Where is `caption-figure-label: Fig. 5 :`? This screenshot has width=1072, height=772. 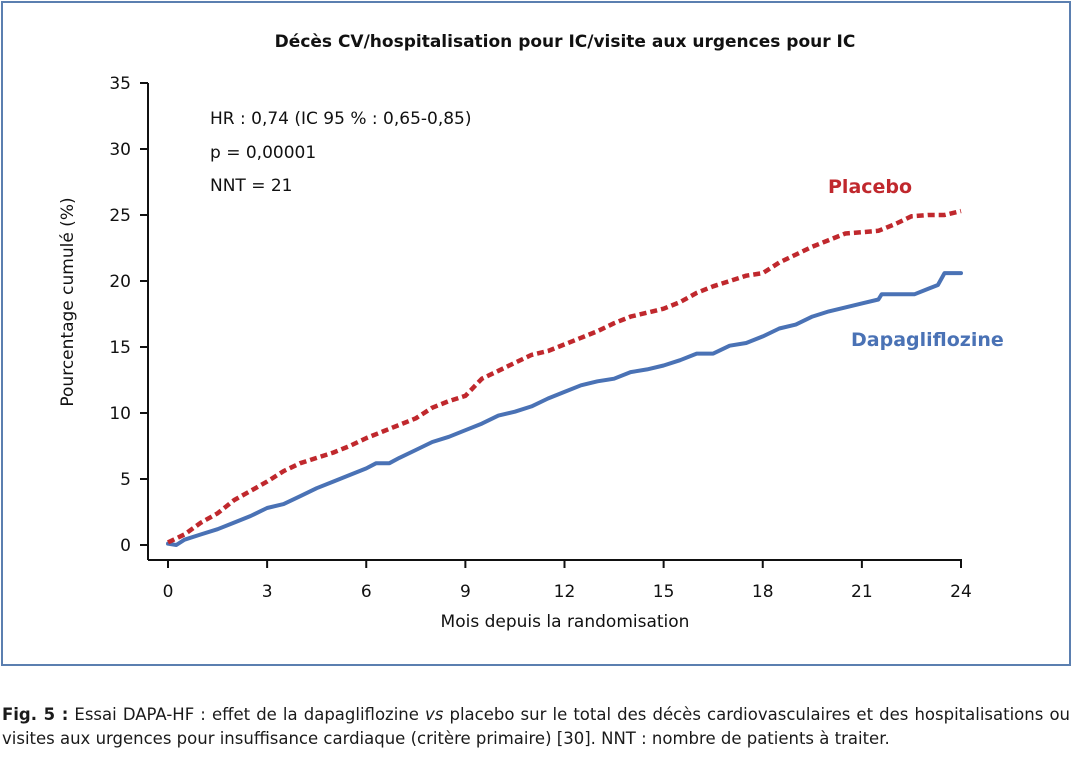
caption-figure-label: Fig. 5 : is located at coordinates (35, 714).